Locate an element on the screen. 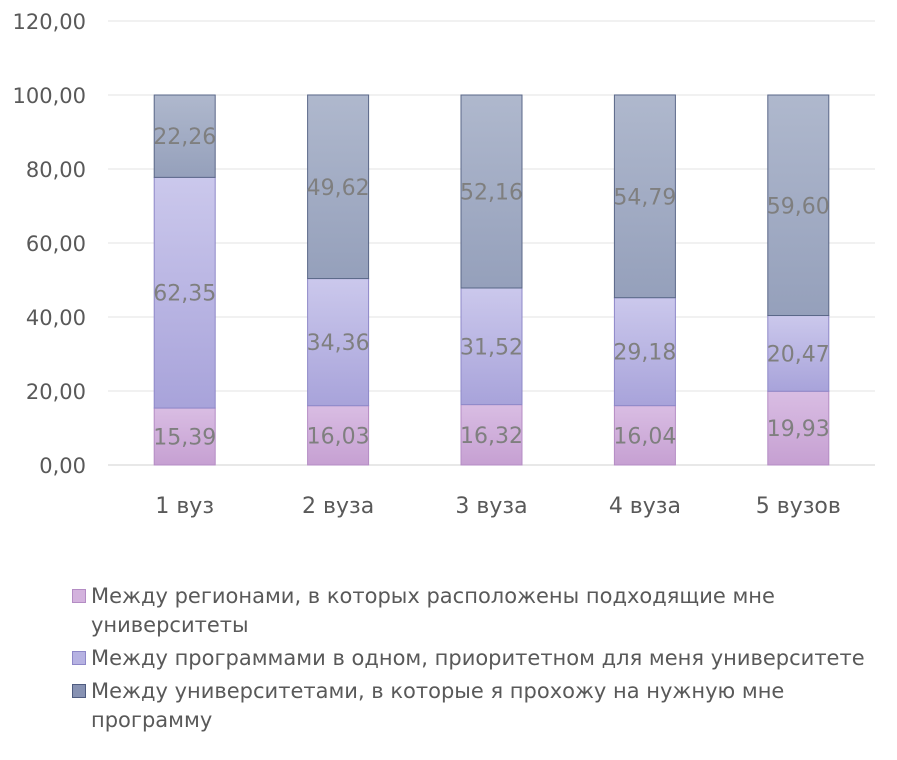 Image resolution: width=897 pixels, height=760 pixels. data-label: 16,32 is located at coordinates (491, 436).